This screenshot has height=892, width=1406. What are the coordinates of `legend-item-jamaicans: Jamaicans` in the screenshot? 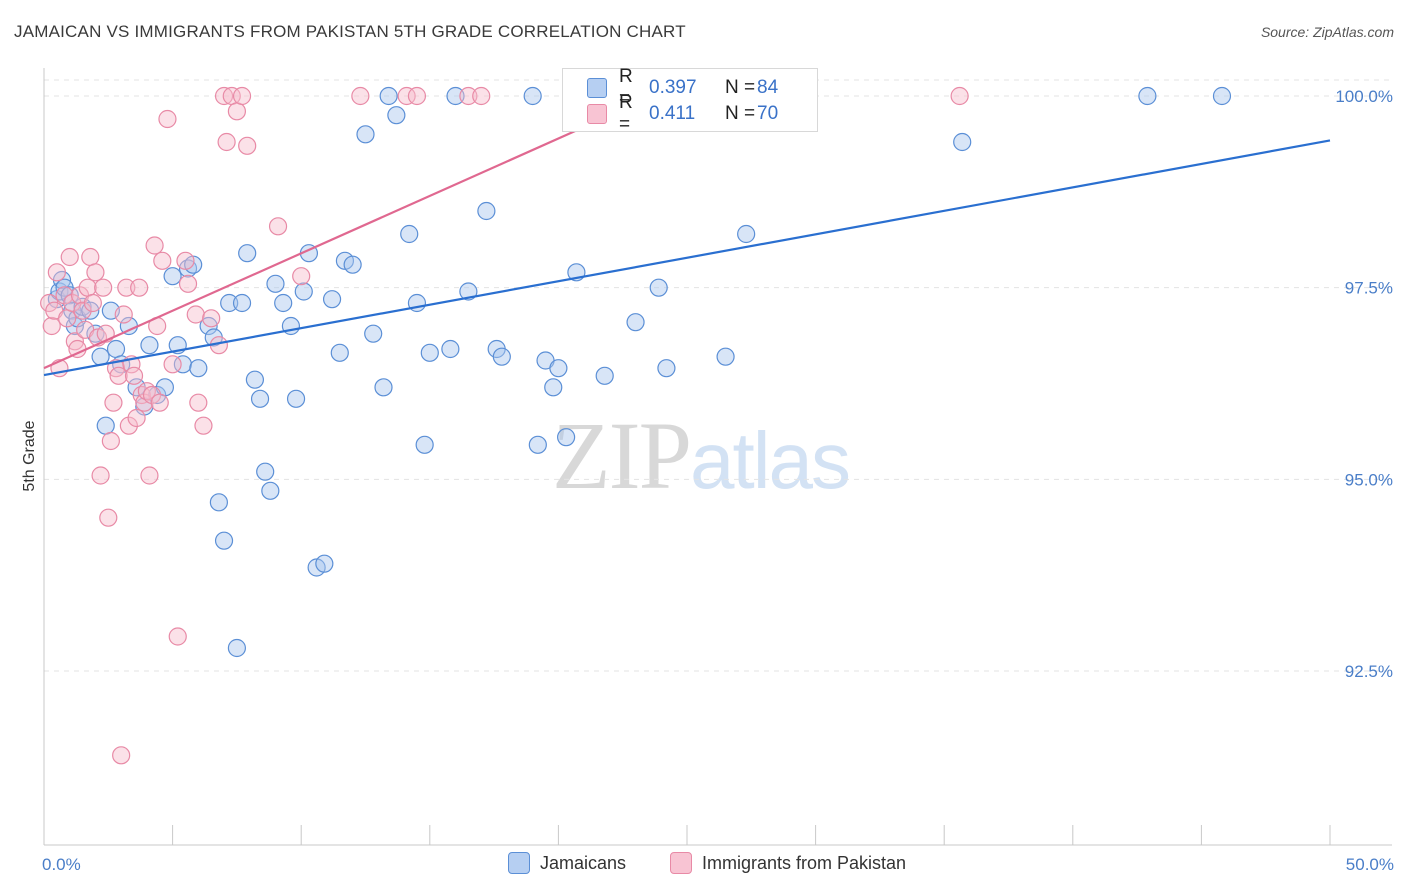 It's located at (567, 863).